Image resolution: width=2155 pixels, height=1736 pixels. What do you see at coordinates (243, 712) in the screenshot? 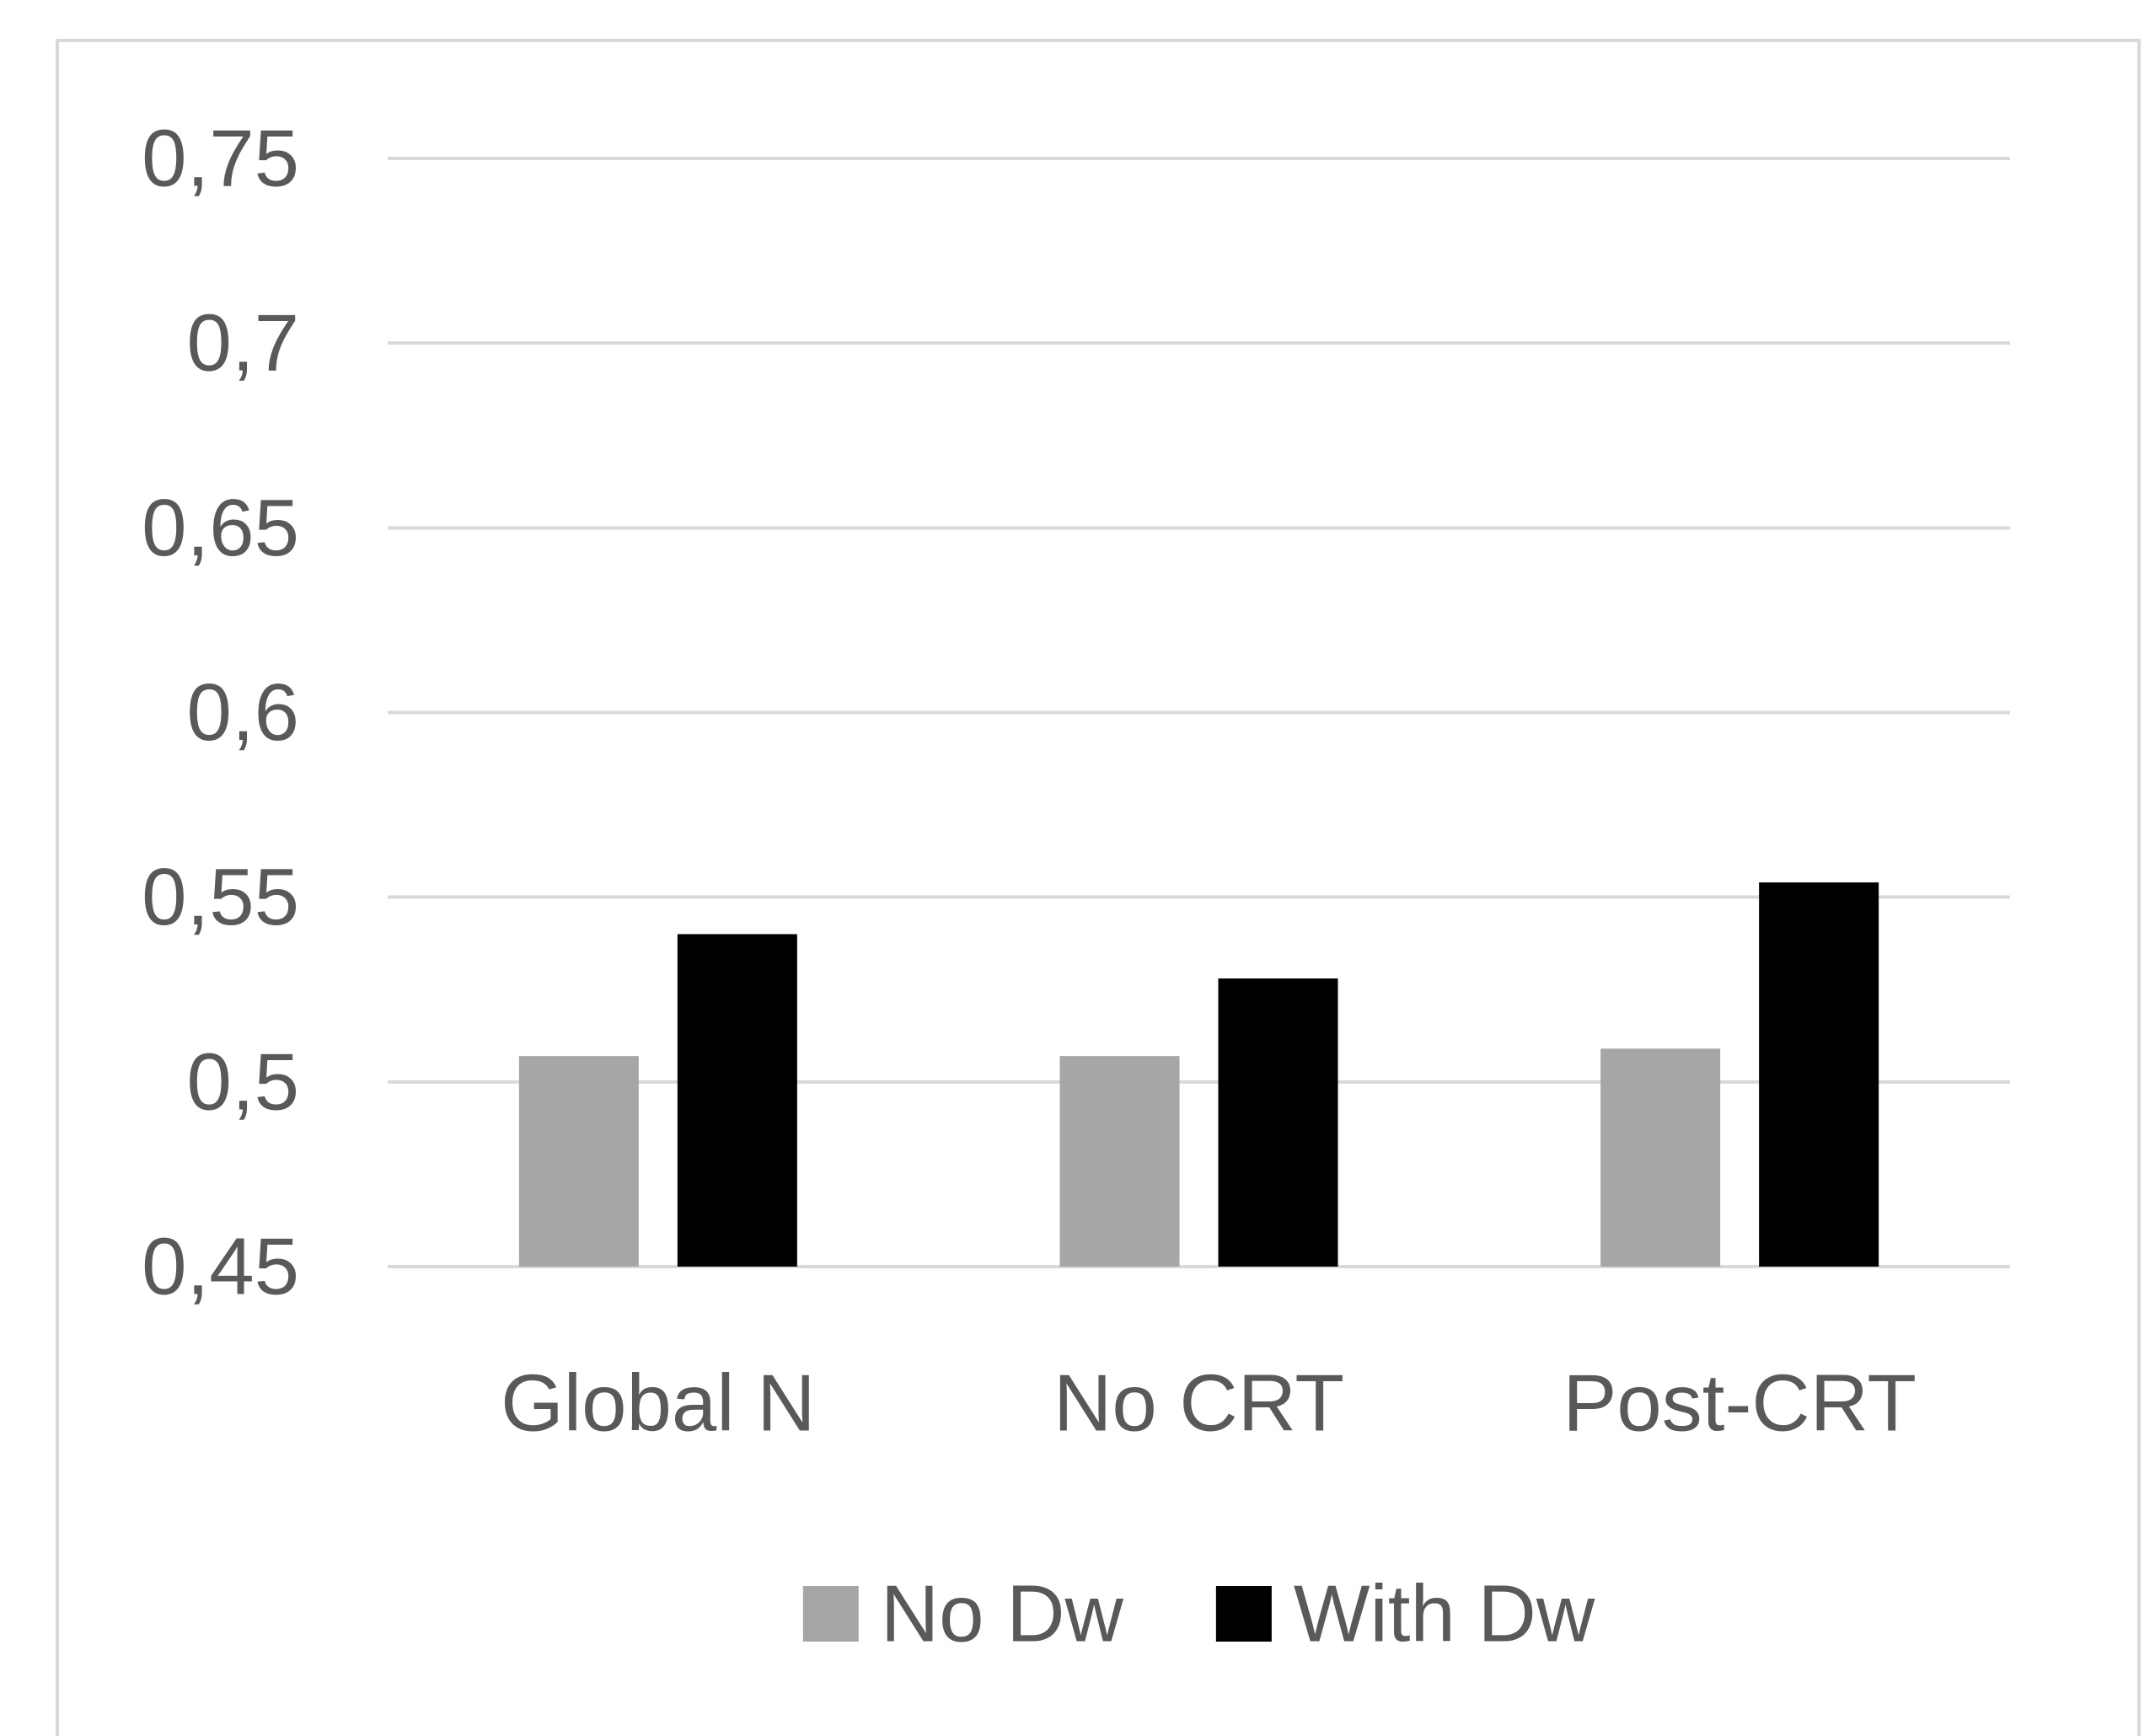
I see `y-tick-label: 0,6` at bounding box center [243, 712].